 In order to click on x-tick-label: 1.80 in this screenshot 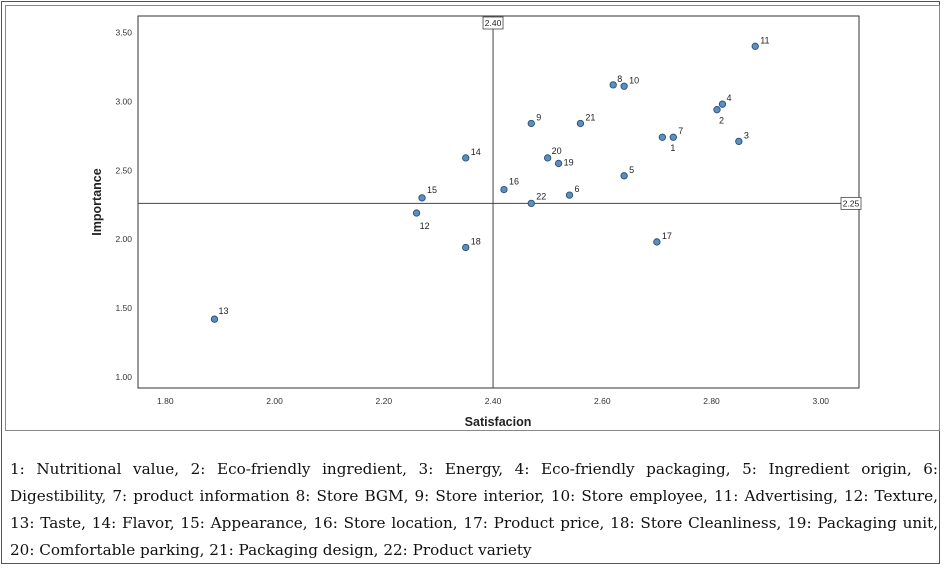, I will do `click(165, 401)`.